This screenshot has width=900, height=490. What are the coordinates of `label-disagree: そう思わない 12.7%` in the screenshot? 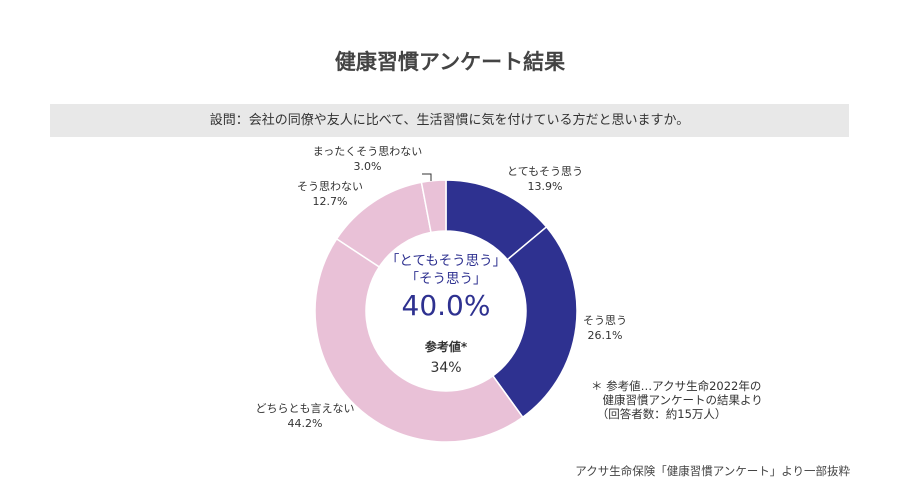 It's located at (330, 194).